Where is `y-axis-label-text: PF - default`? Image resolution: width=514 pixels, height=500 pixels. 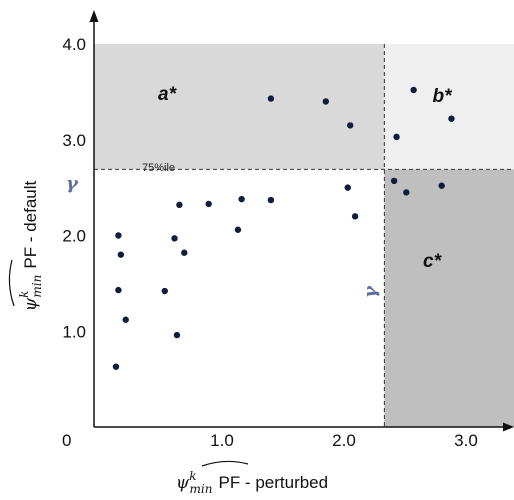
y-axis-label-text: PF - default is located at coordinates (30, 224).